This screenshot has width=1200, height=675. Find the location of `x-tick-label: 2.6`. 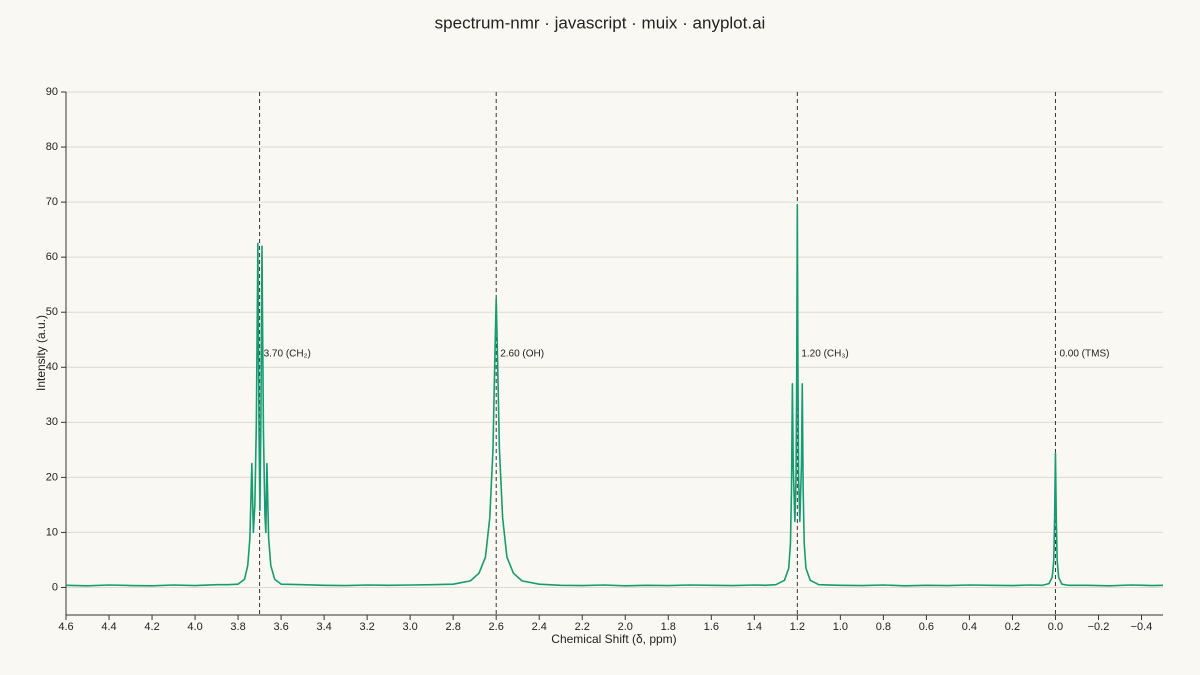

x-tick-label: 2.6 is located at coordinates (496, 627).